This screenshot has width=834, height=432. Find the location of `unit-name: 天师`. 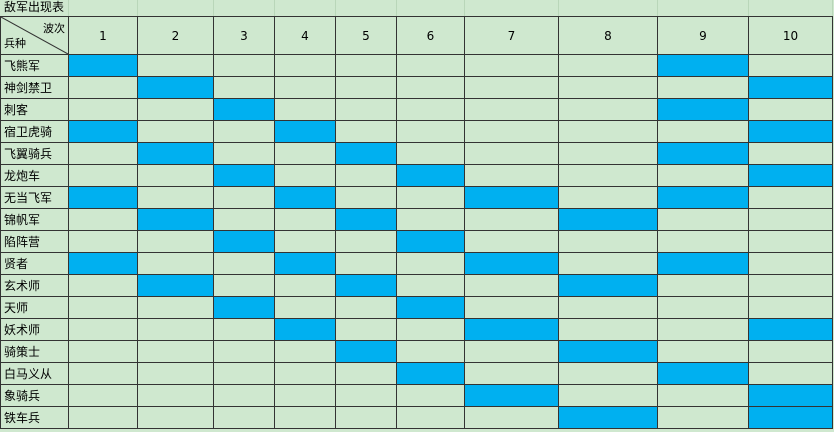

unit-name: 天师 is located at coordinates (34, 307).